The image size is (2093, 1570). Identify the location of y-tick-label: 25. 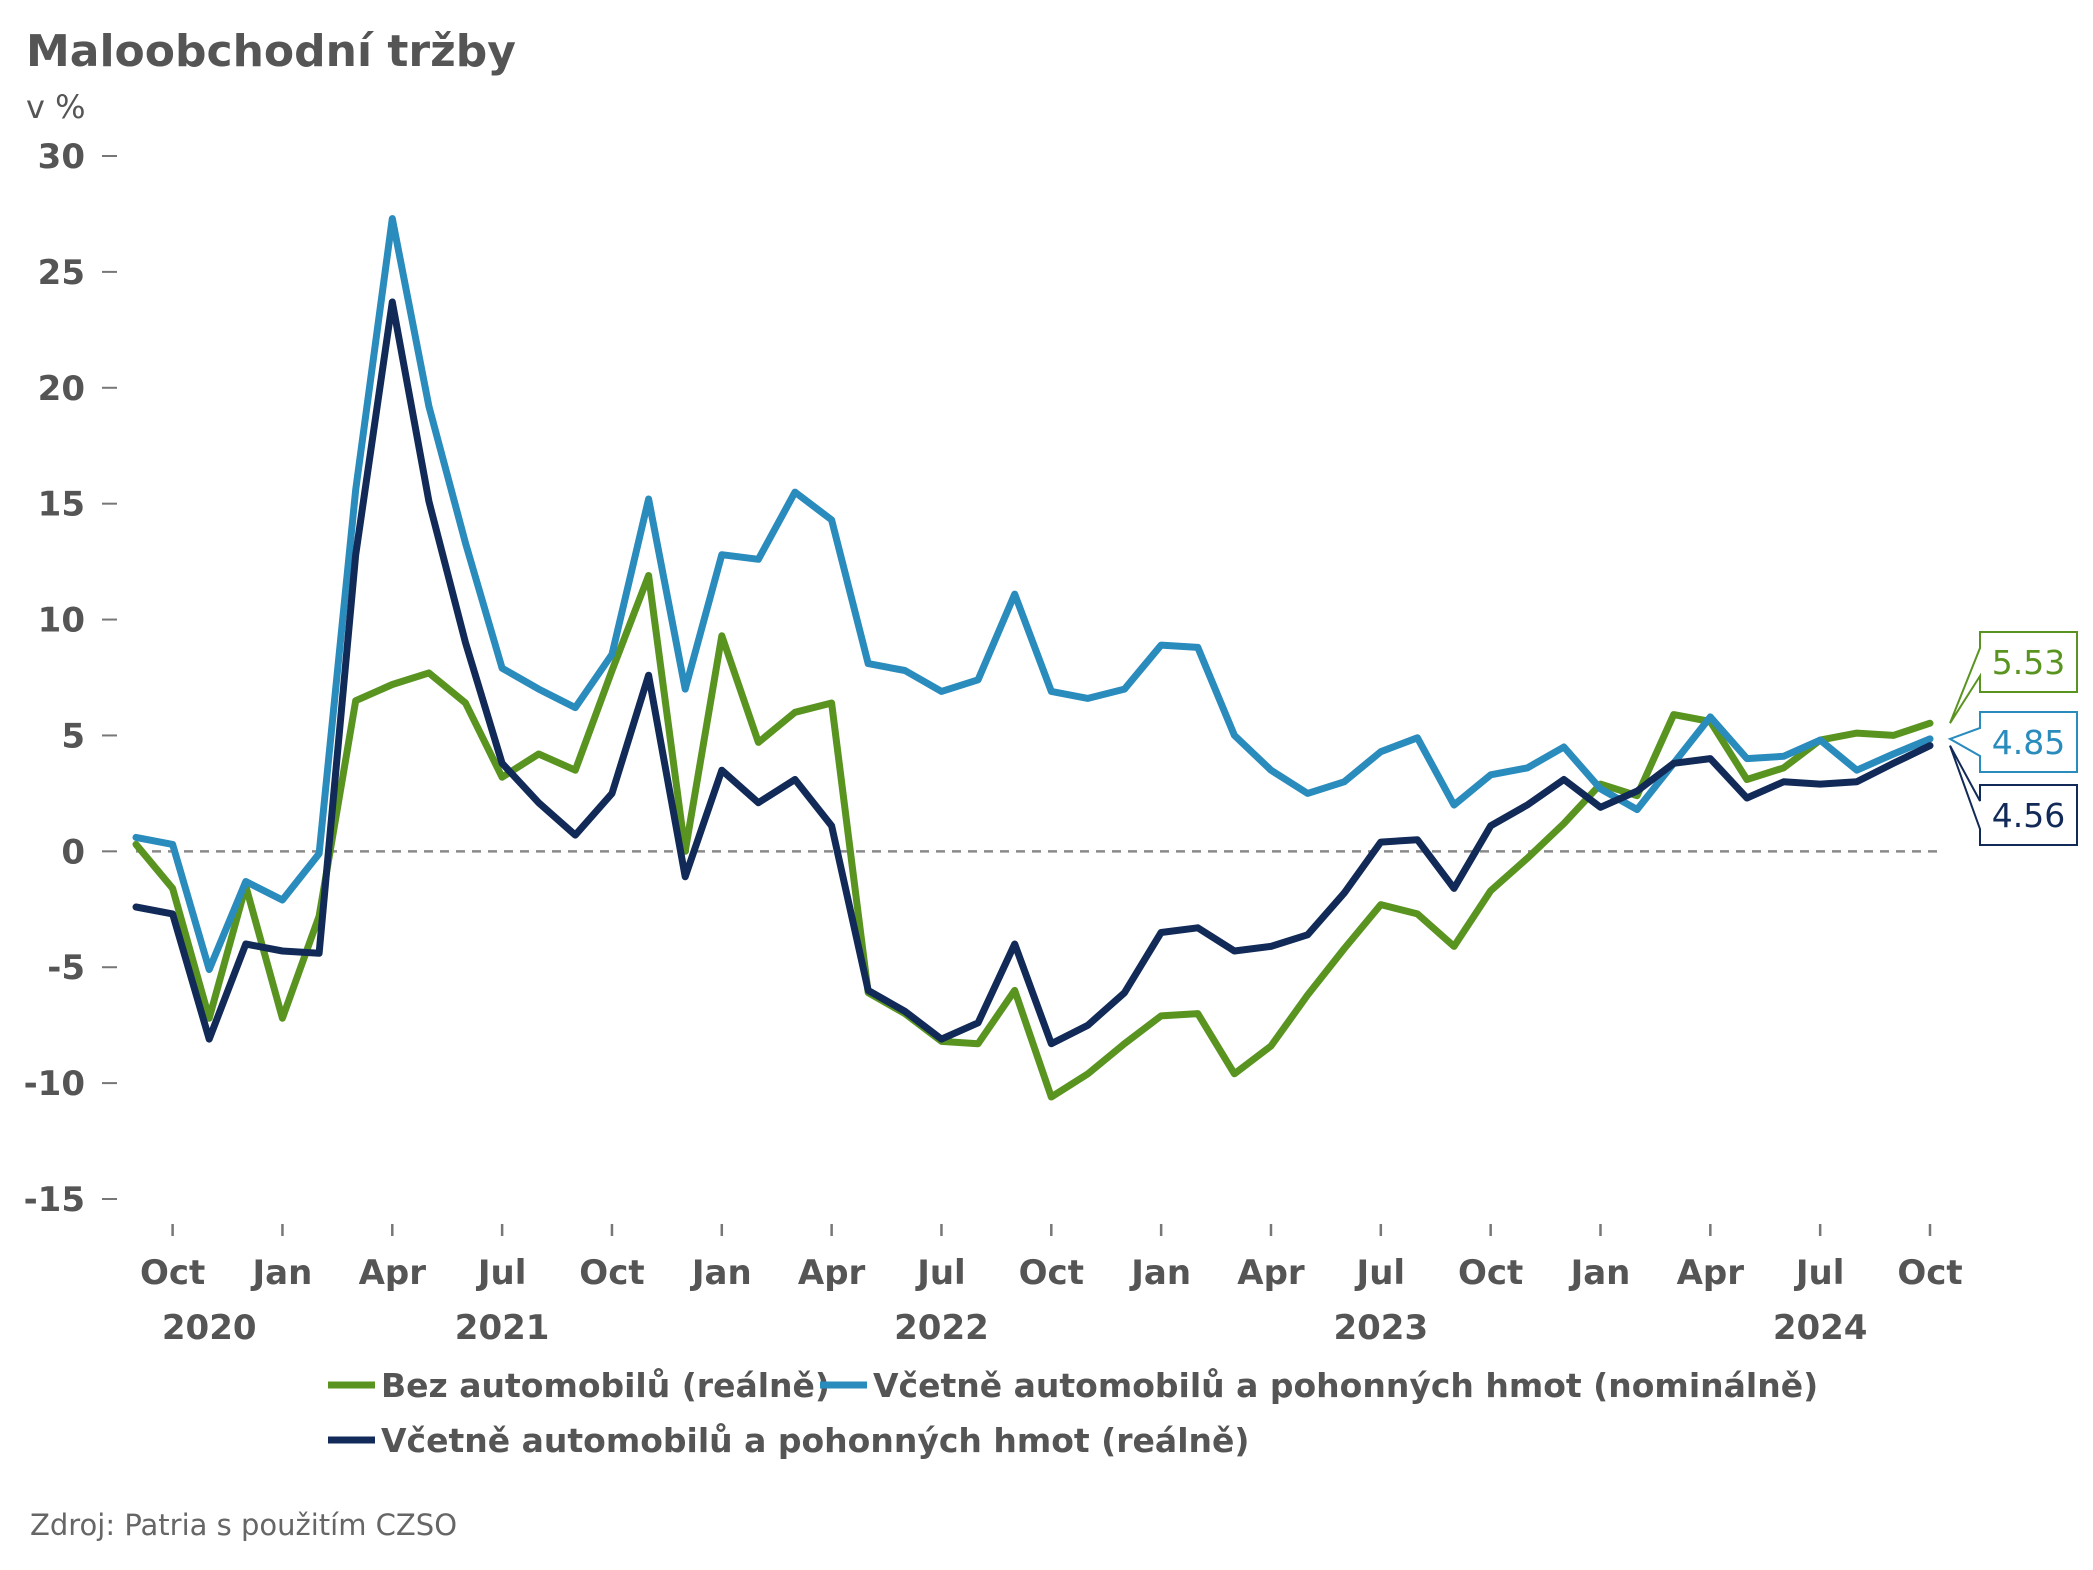
(61, 273).